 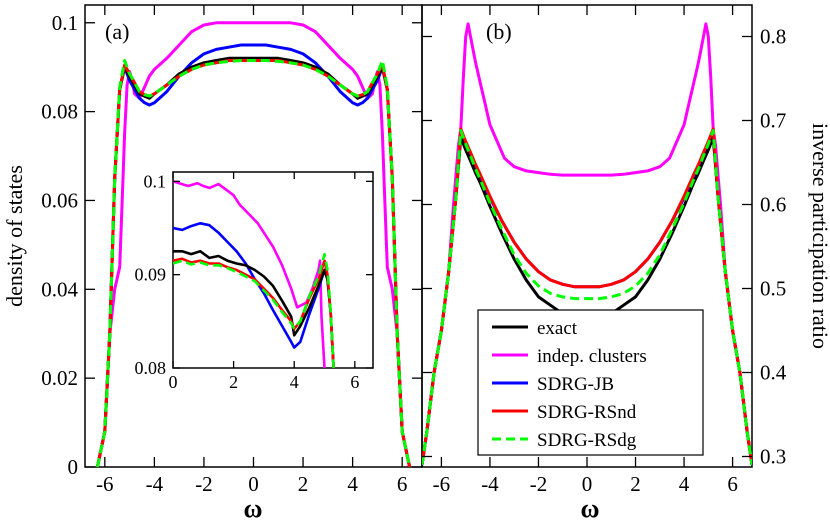 What do you see at coordinates (59, 378) in the screenshot?
I see `y-tick-label: 0.02` at bounding box center [59, 378].